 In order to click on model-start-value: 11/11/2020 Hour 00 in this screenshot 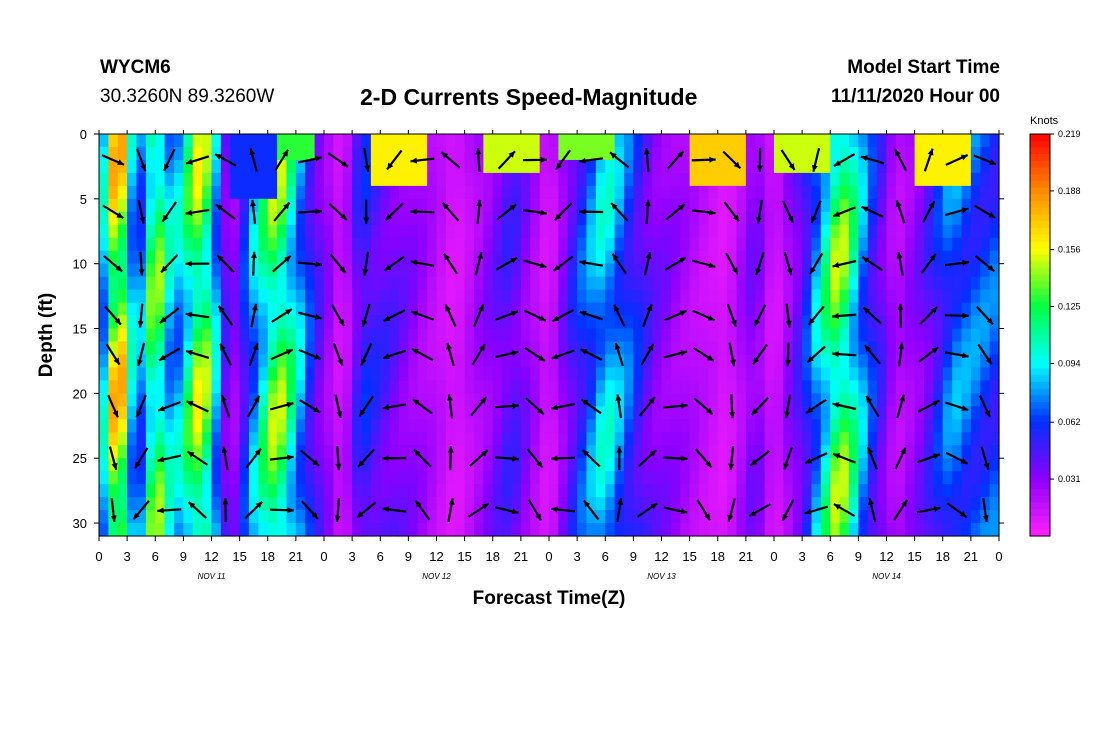, I will do `click(915, 96)`.